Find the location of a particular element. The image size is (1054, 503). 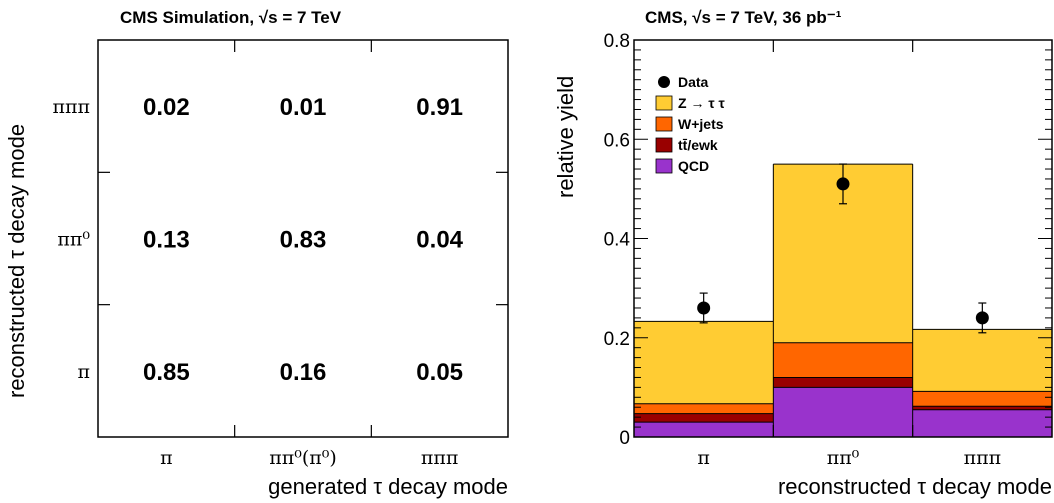

y-tick-label: 0.6 is located at coordinates (617, 140).